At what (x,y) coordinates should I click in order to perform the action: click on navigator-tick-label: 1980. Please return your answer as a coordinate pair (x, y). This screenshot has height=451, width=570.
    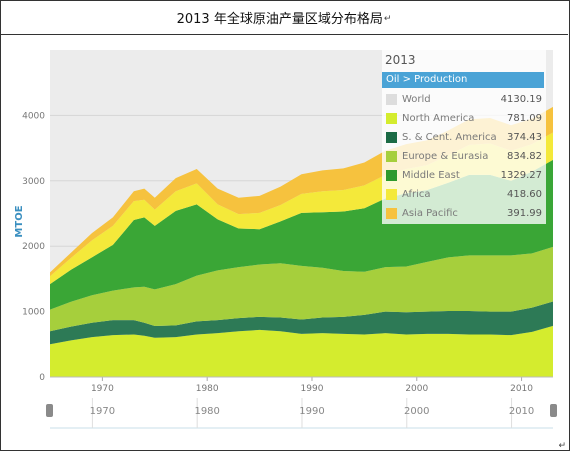
    Looking at the image, I should click on (206, 411).